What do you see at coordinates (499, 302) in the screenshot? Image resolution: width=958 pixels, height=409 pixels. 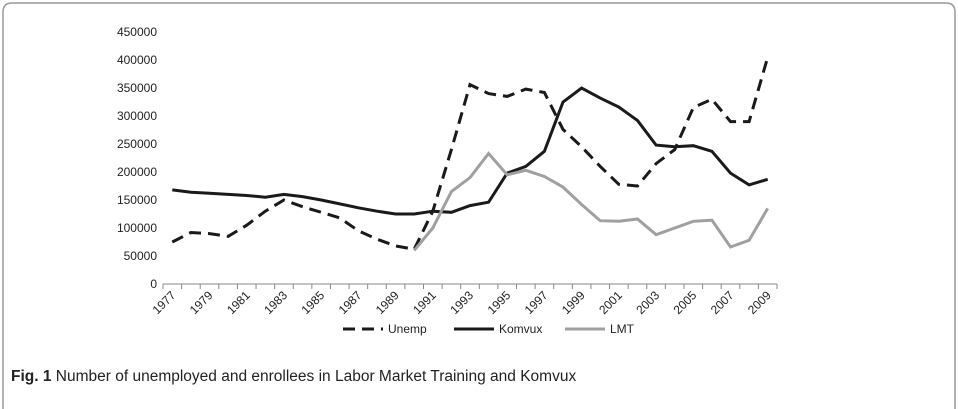 I see `x-tick-label: 1995` at bounding box center [499, 302].